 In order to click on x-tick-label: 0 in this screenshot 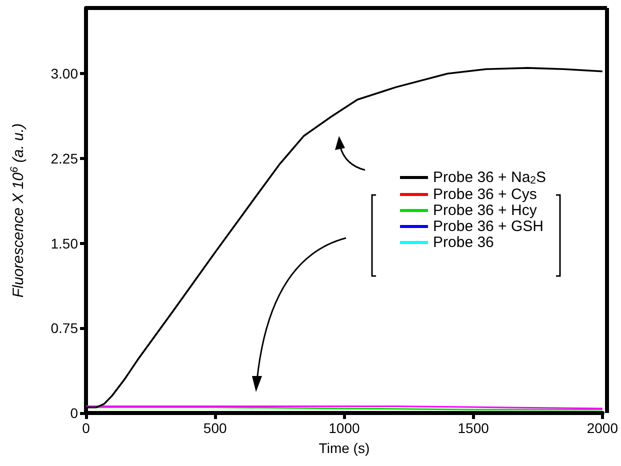, I will do `click(86, 428)`.